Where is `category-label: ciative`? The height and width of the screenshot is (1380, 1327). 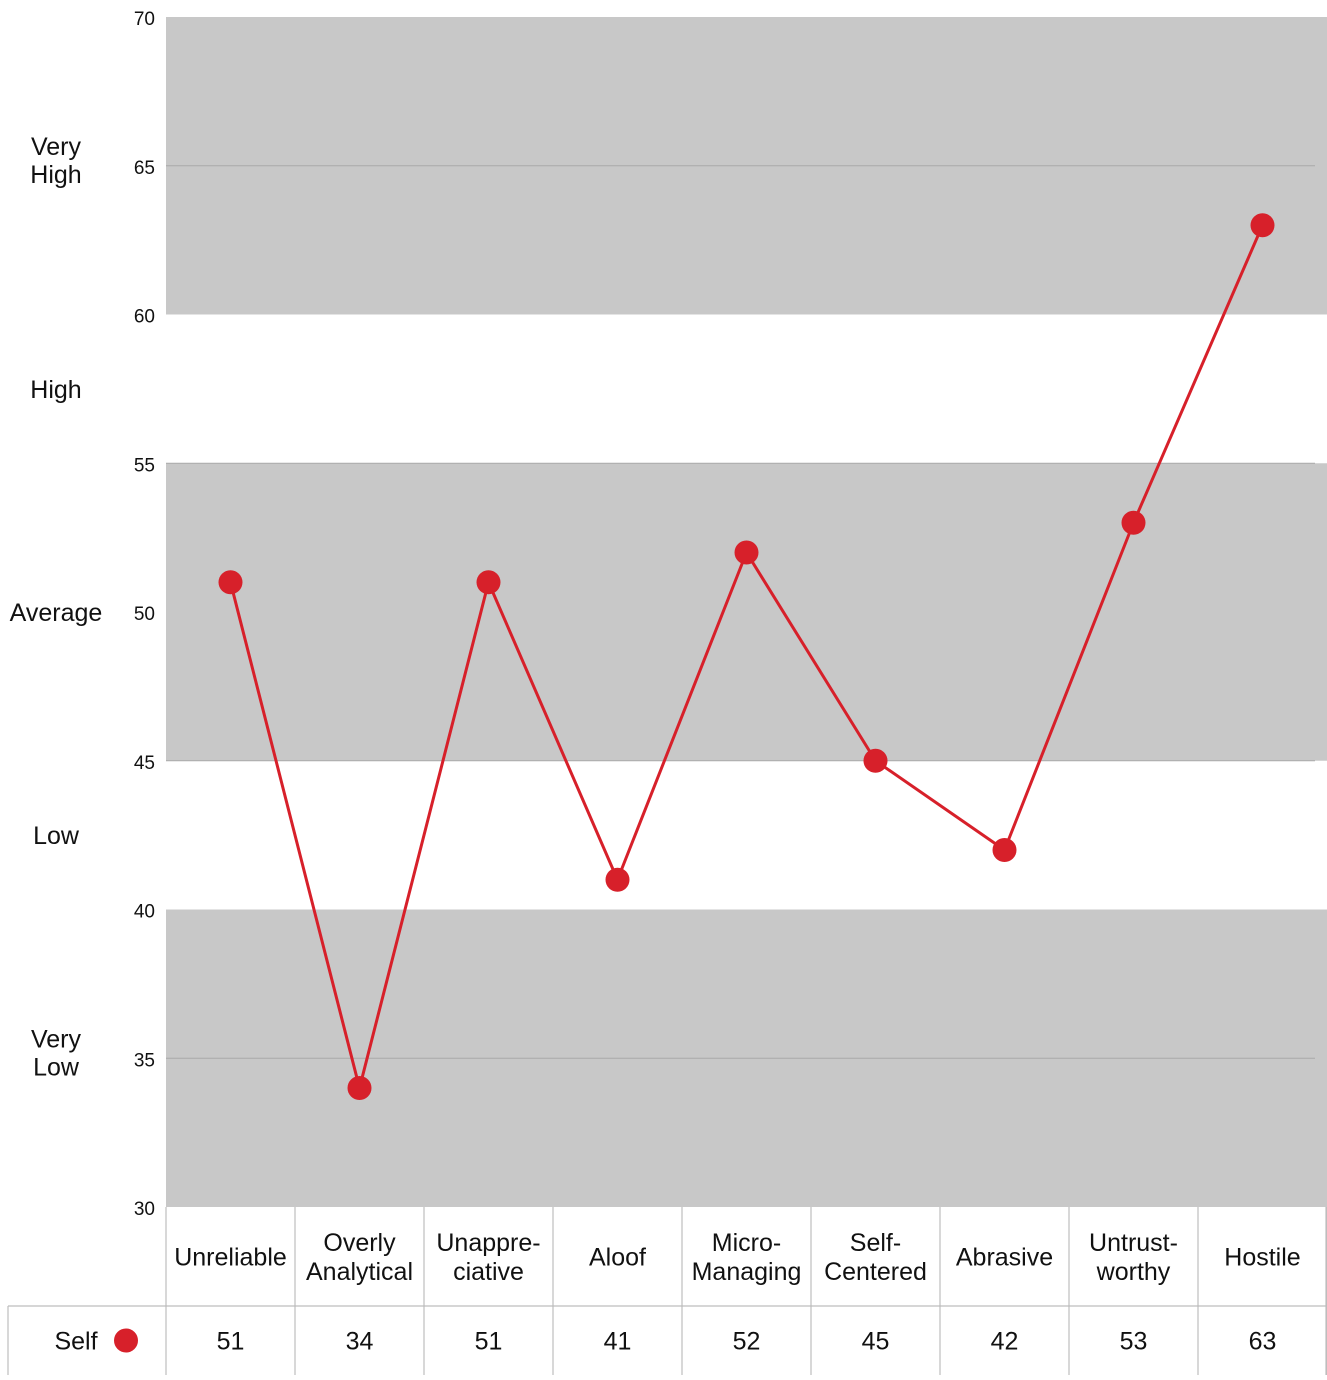
category-label: ciative is located at coordinates (488, 1272).